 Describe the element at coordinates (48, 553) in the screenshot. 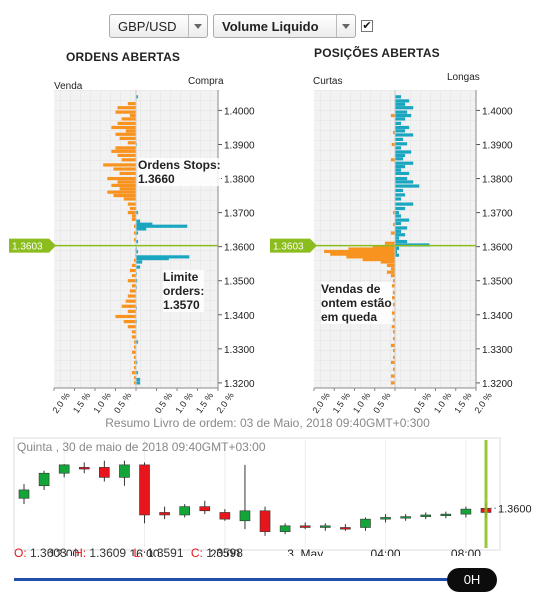

I see `ohlc-open-value: 1.3603` at that location.